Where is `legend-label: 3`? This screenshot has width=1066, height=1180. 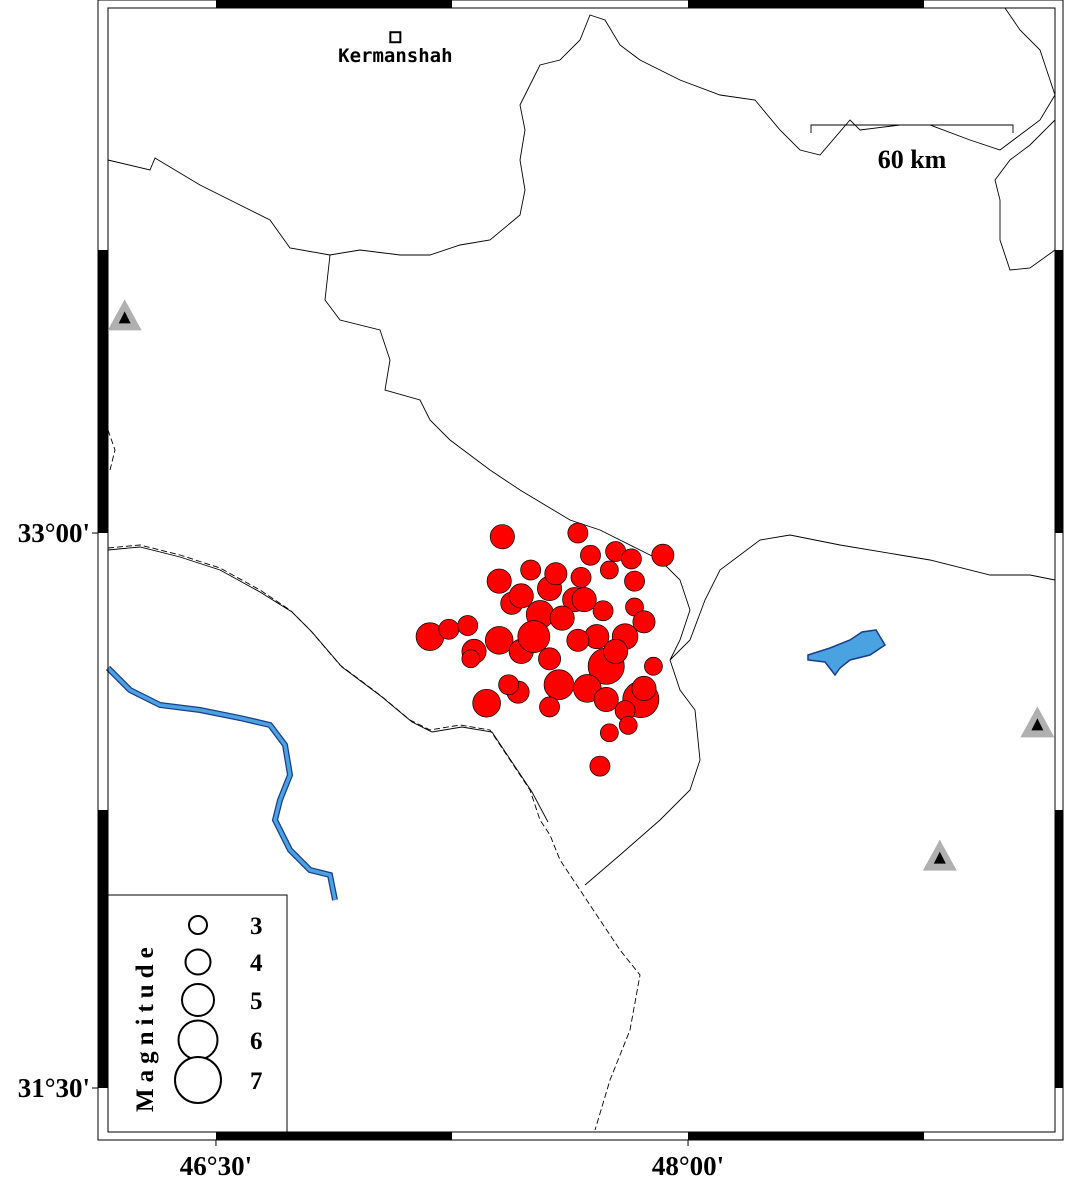
legend-label: 3 is located at coordinates (256, 926).